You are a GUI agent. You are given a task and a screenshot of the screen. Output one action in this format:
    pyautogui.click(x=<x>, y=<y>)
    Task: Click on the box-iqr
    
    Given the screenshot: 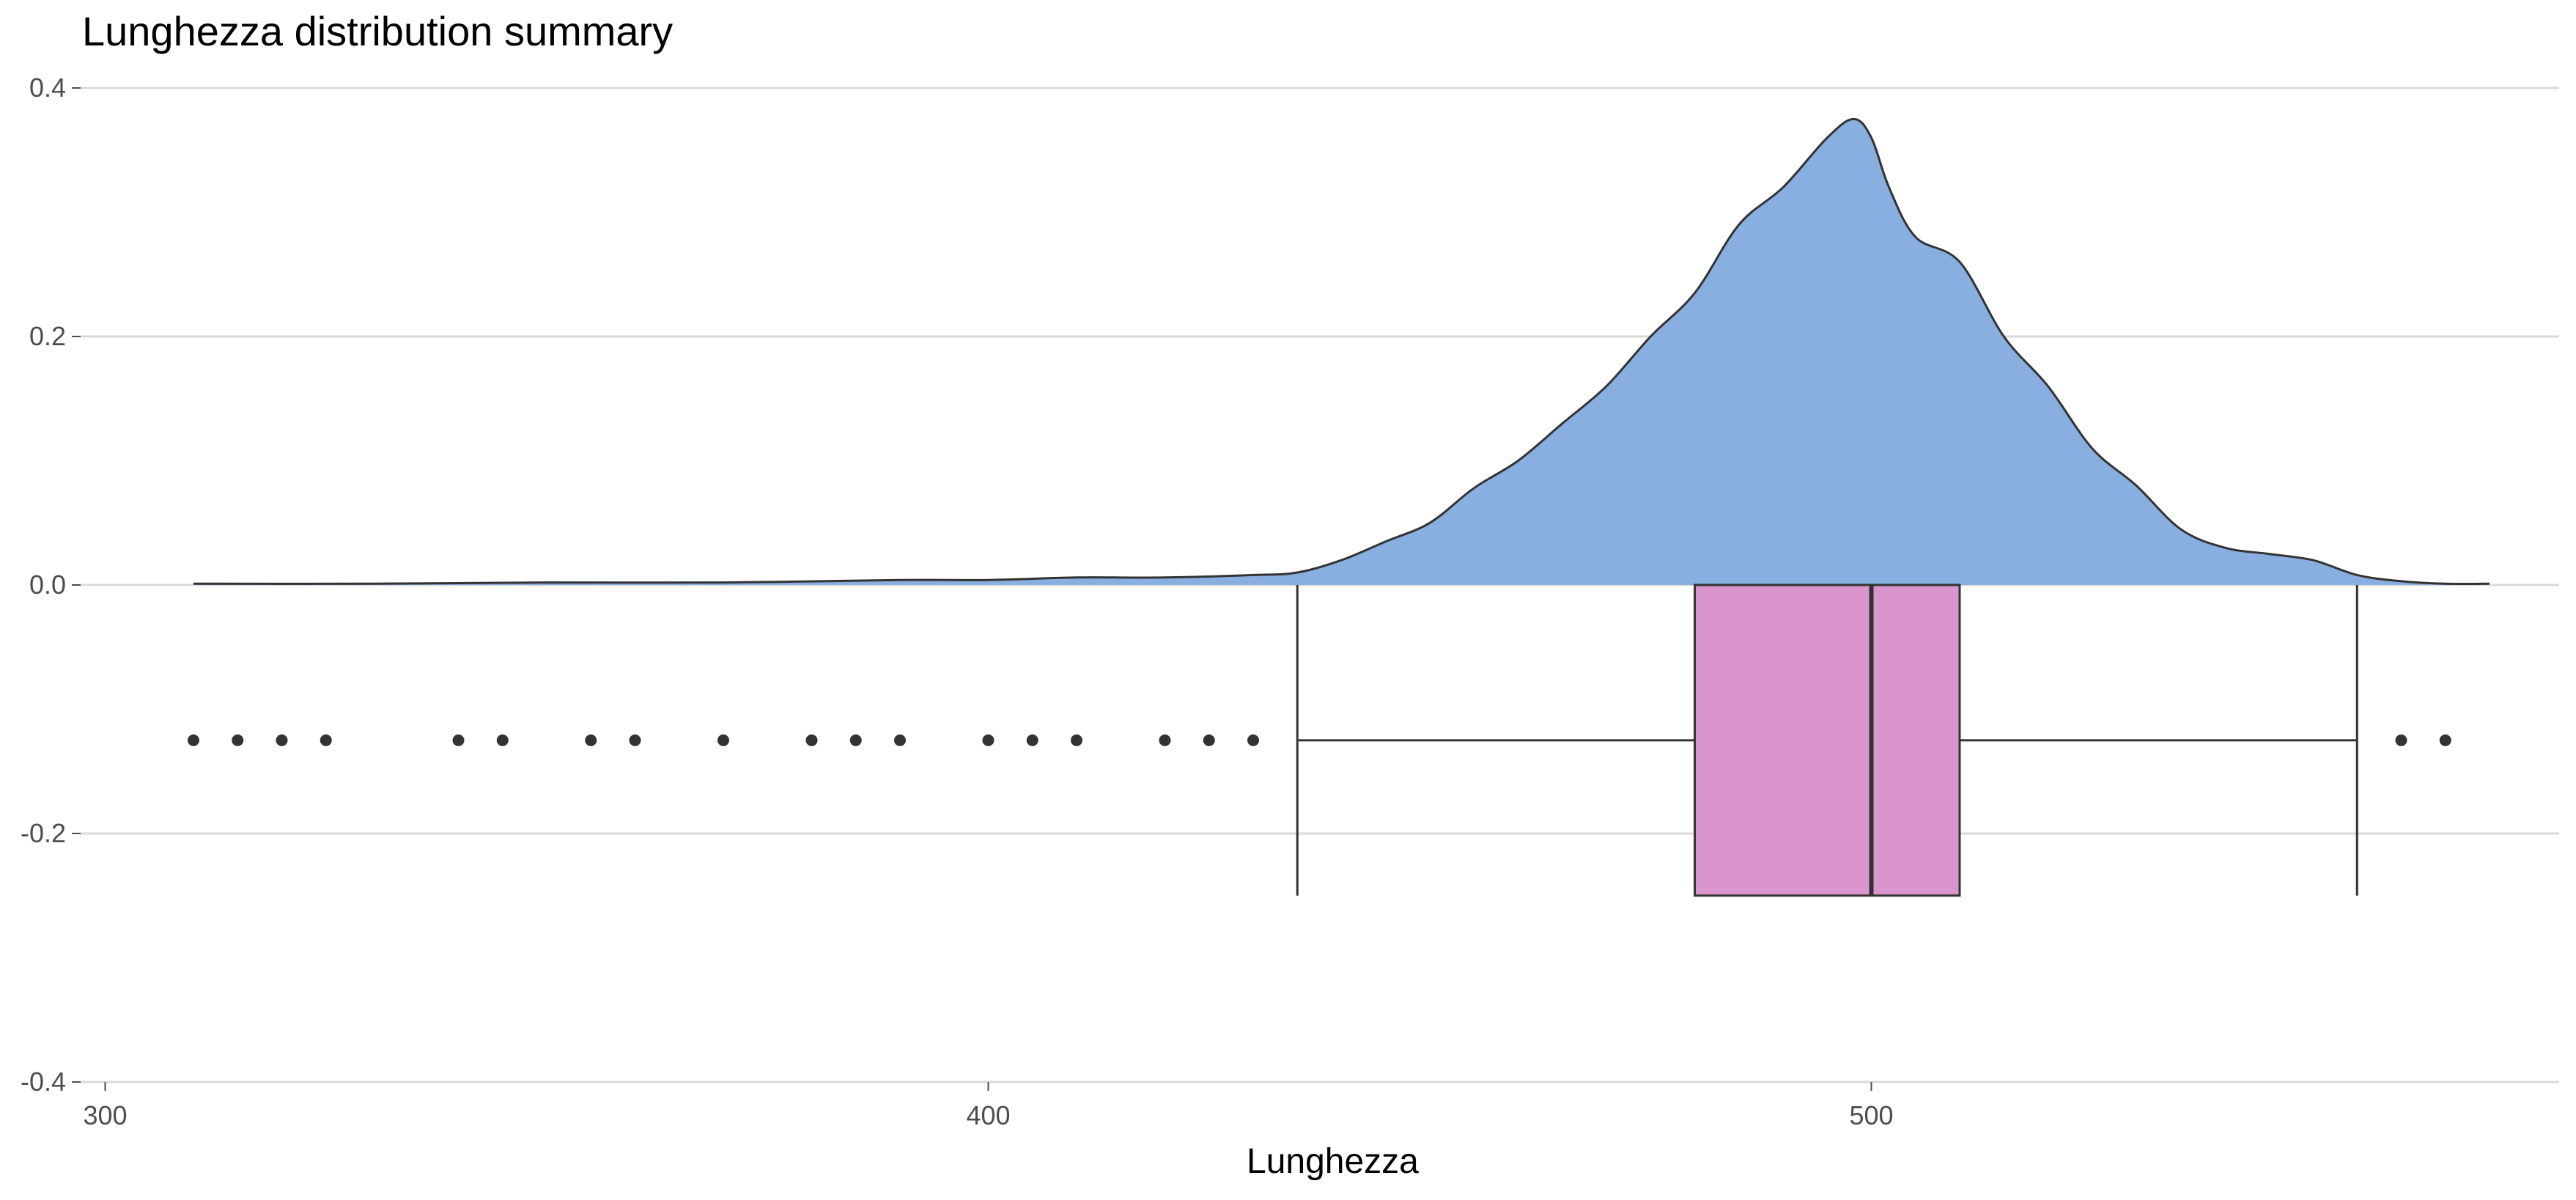 What is the action you would take?
    pyautogui.click(x=1827, y=740)
    